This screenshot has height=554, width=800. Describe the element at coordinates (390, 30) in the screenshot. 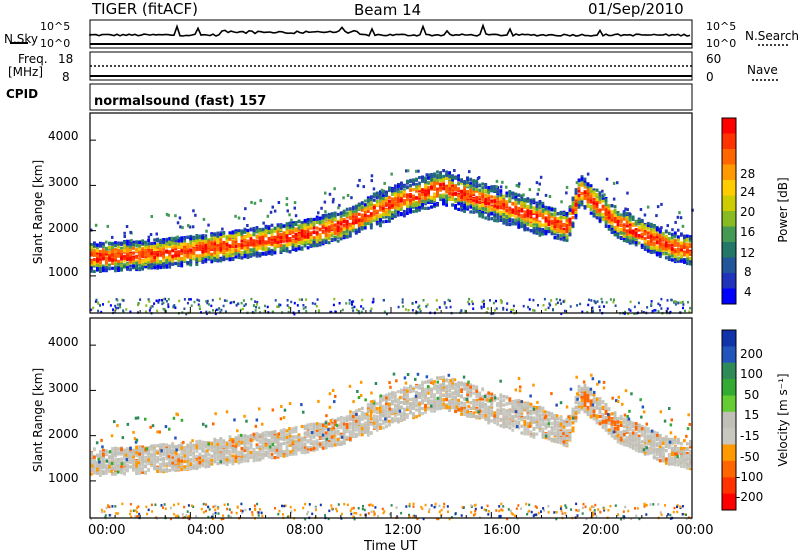

I see `nsky-trace` at that location.